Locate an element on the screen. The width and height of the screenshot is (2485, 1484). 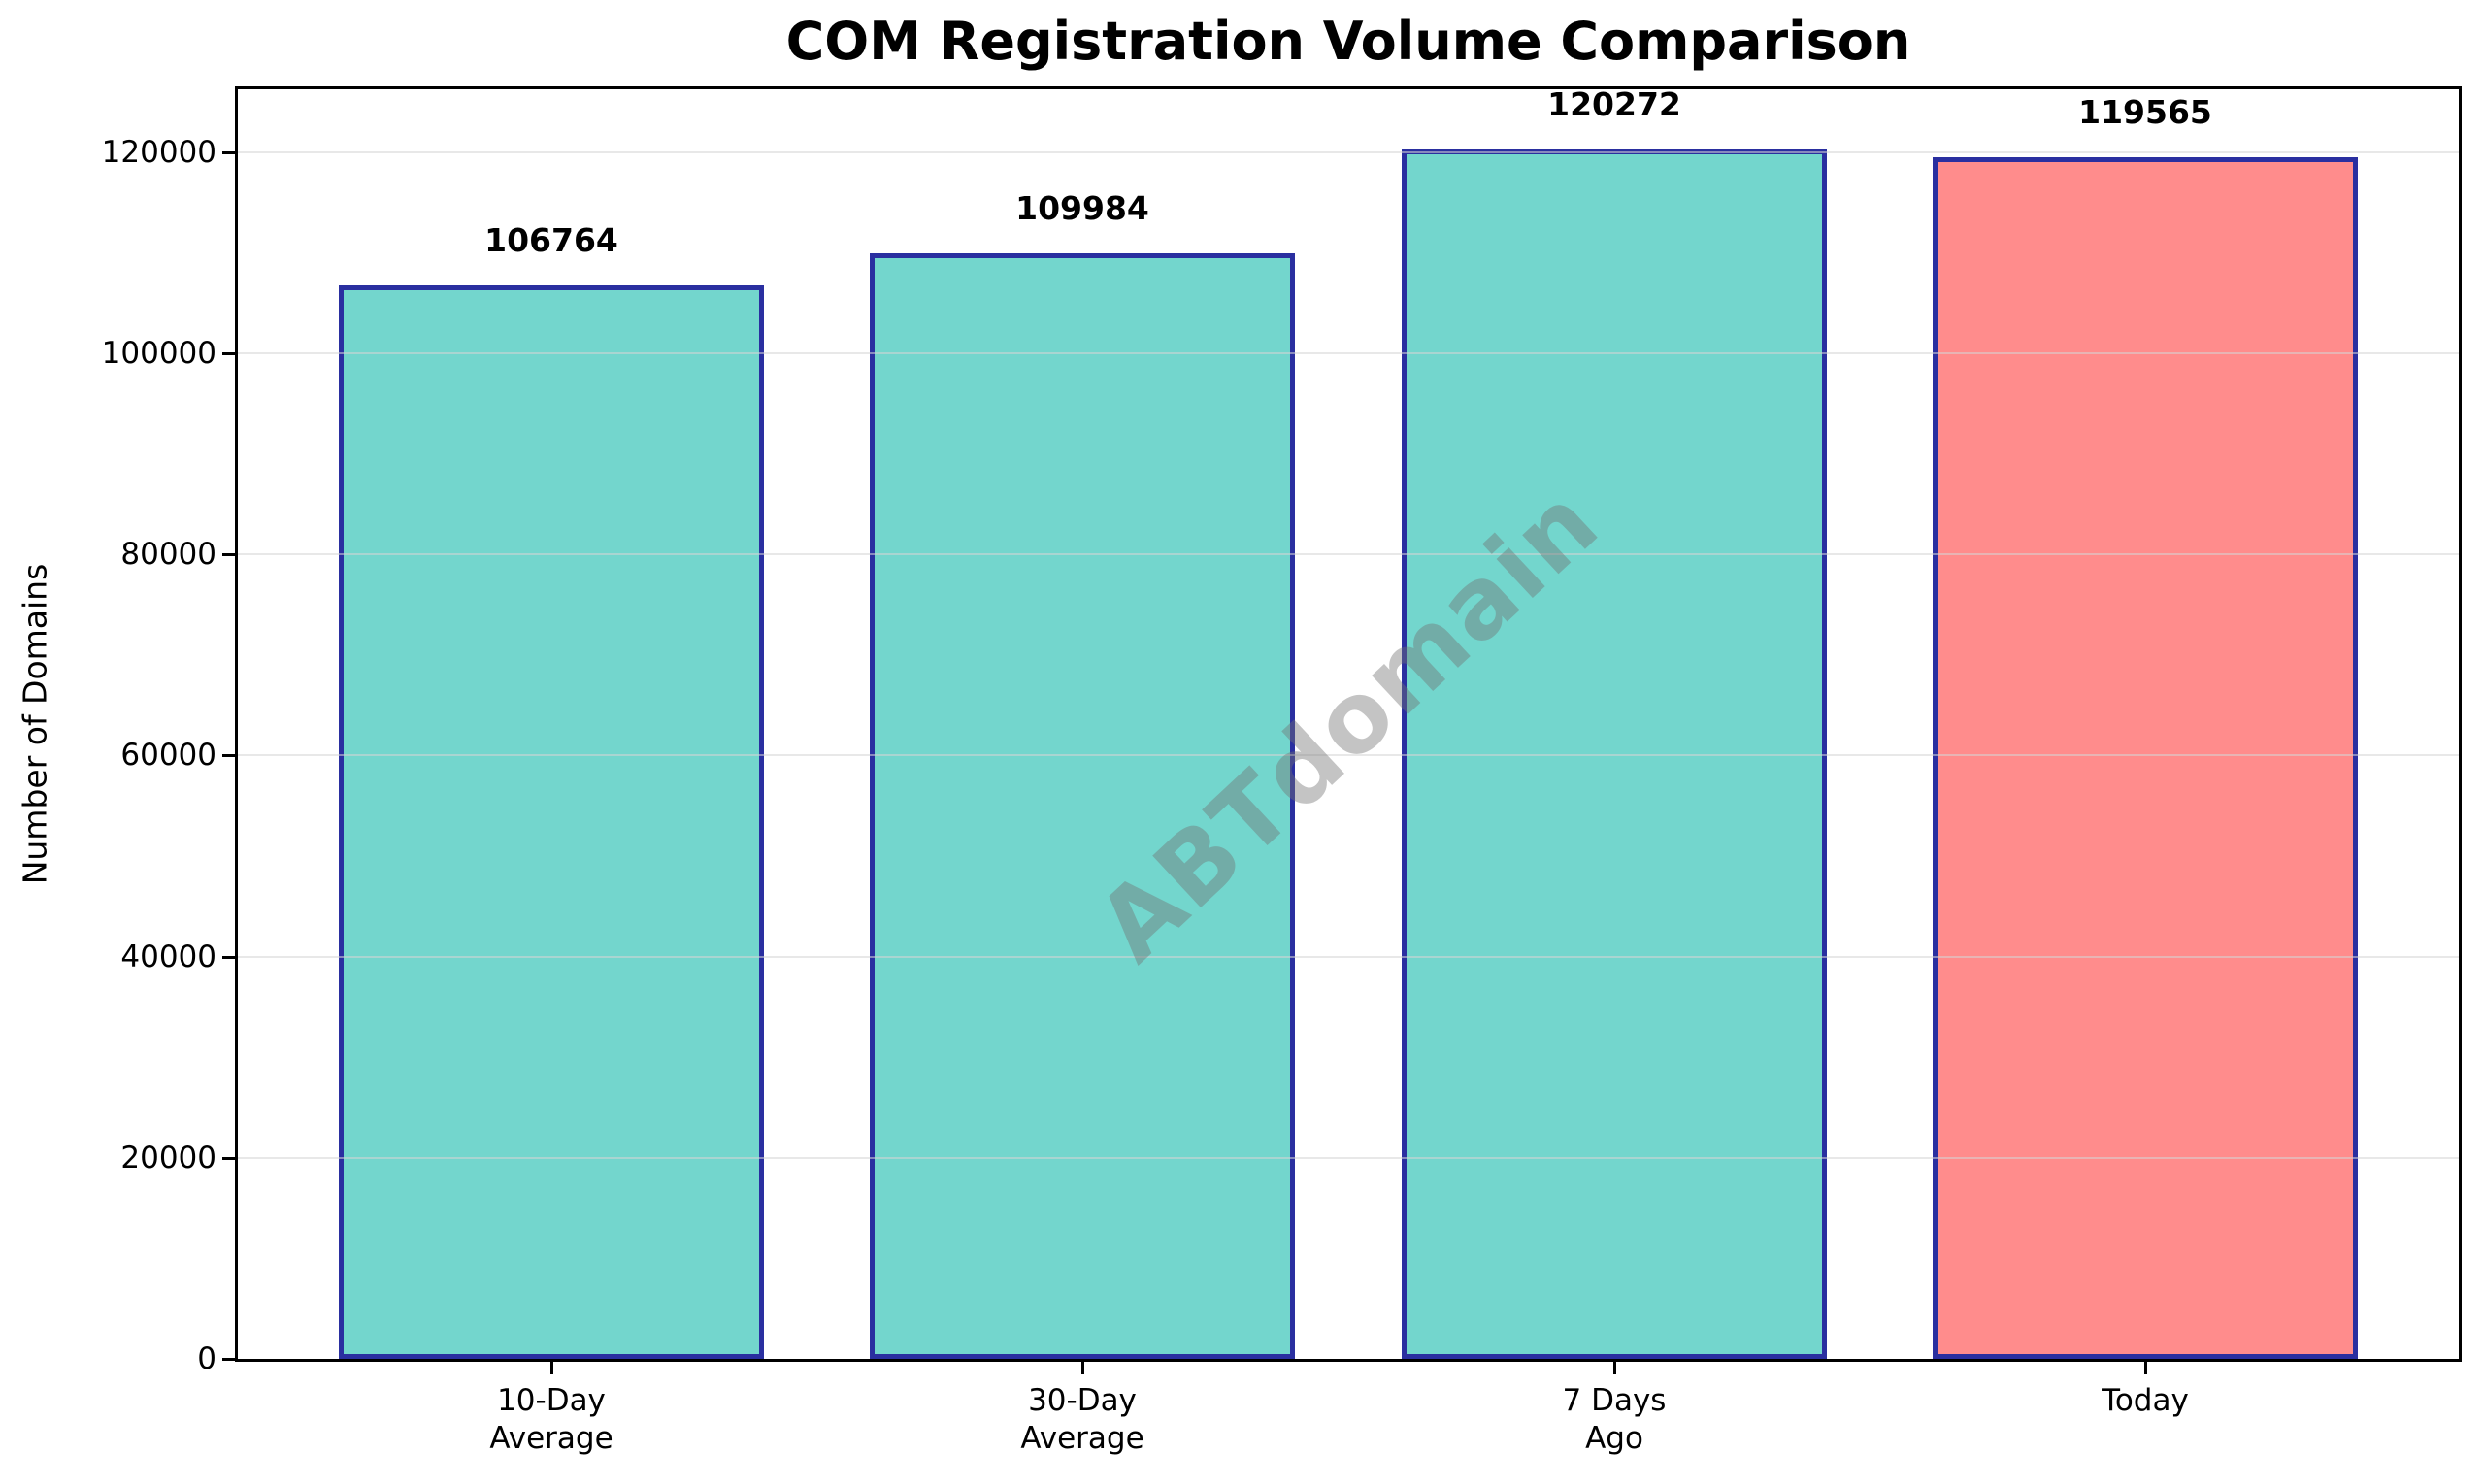
x-tick-label-line: Ago is located at coordinates (1614, 1438).